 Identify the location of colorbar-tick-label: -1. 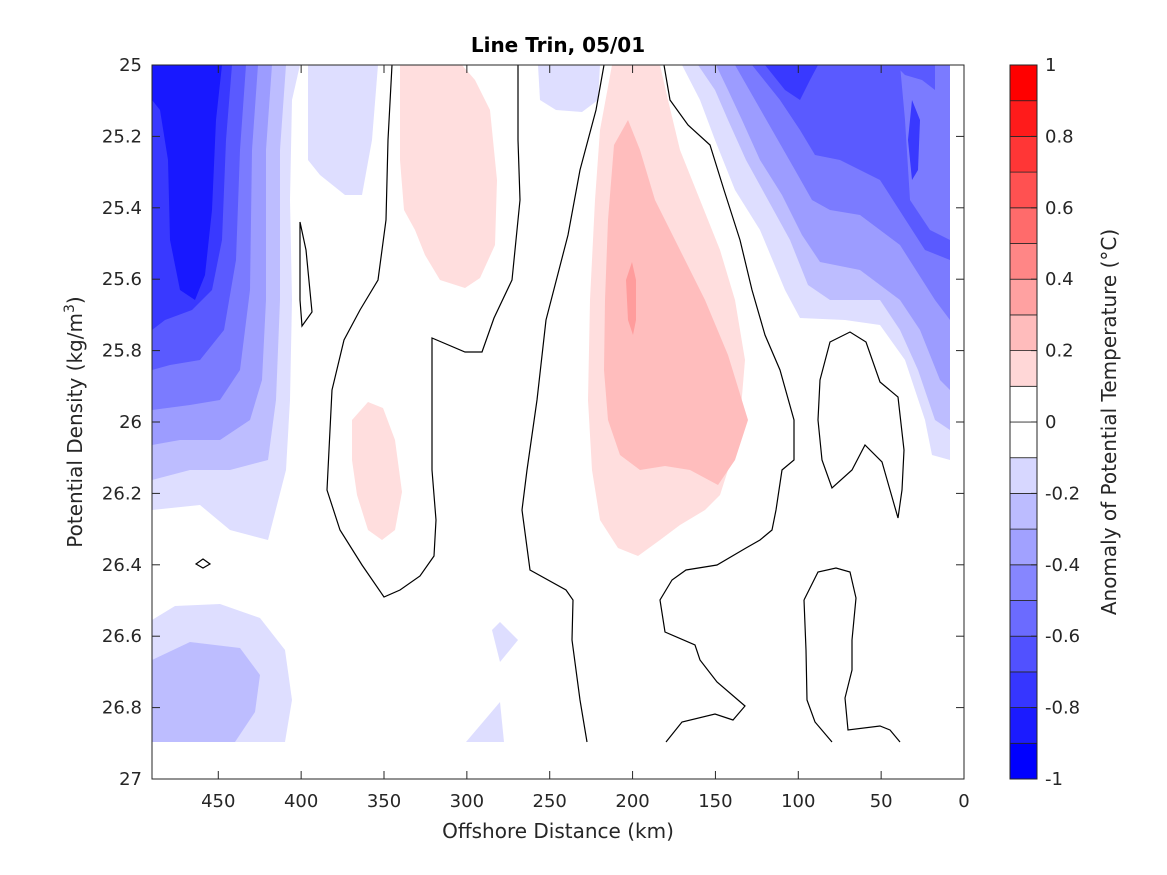
(1054, 779).